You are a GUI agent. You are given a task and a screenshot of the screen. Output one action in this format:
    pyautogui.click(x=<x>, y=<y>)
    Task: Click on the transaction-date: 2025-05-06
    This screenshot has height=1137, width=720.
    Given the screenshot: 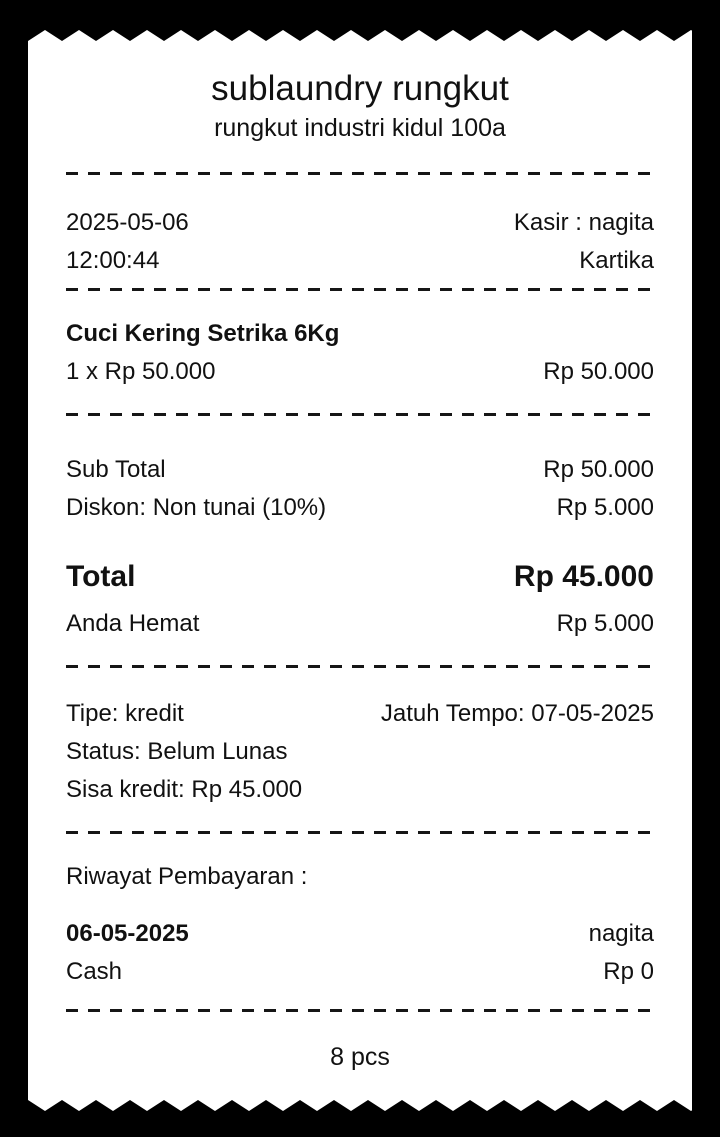 What is the action you would take?
    pyautogui.click(x=127, y=222)
    